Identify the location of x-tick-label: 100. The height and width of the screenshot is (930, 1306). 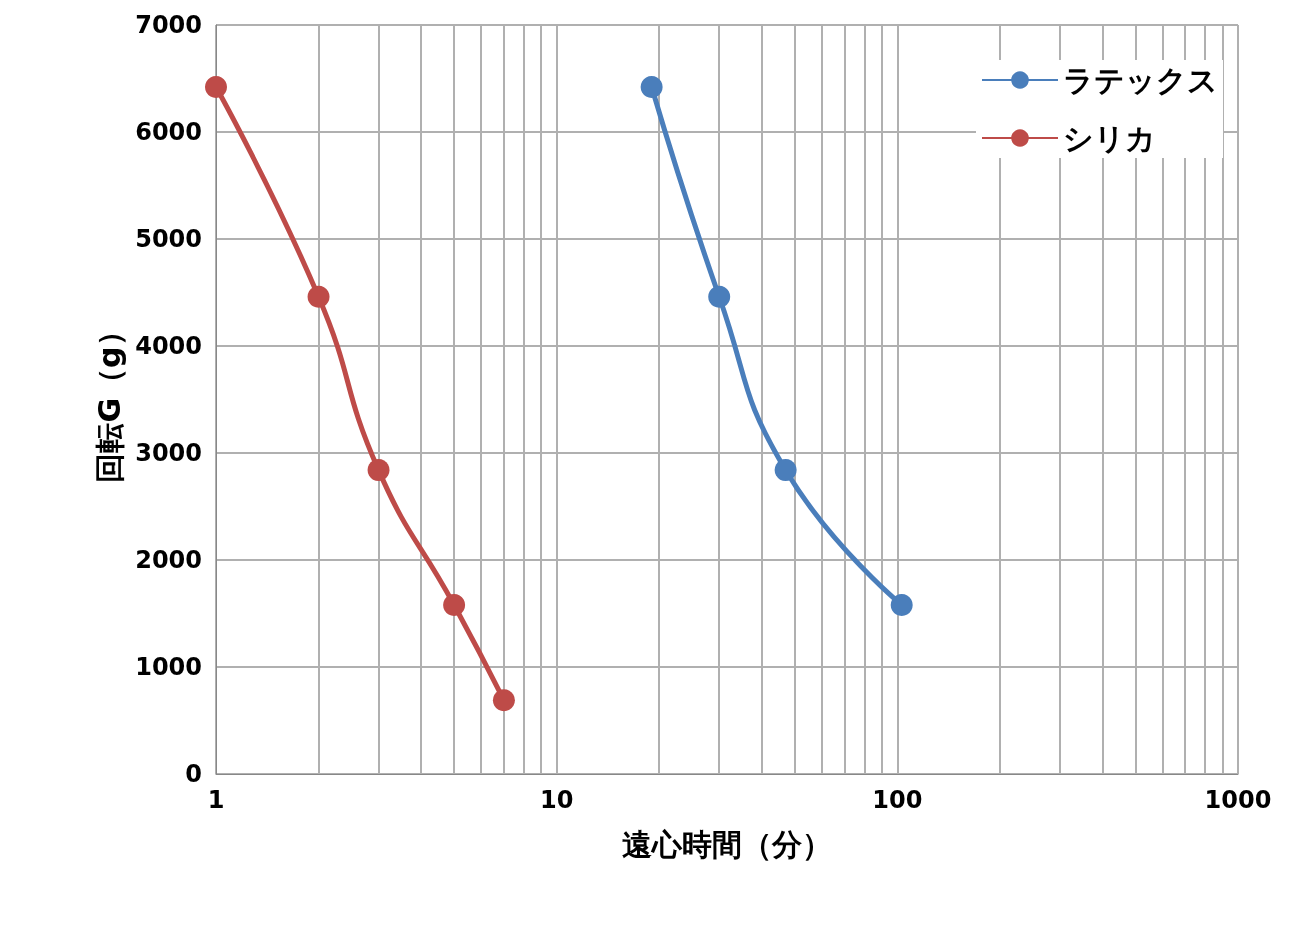
(897, 800).